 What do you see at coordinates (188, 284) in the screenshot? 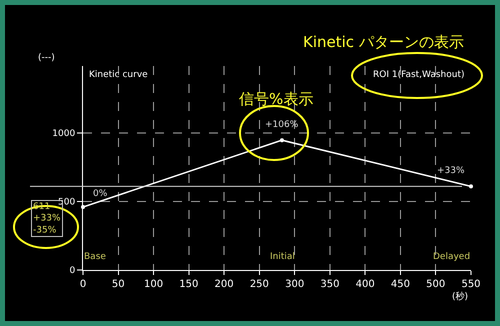
I see `x-tick-label: 150` at bounding box center [188, 284].